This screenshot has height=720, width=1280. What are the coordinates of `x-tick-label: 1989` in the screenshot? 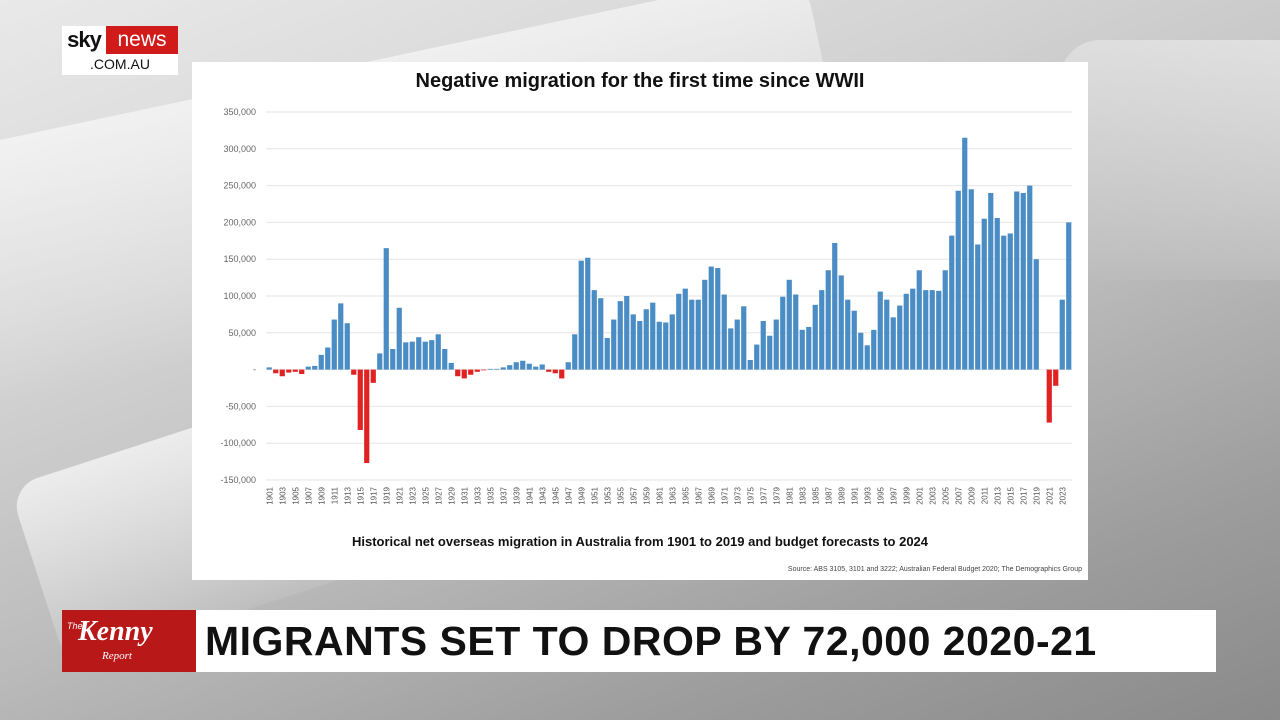 It's located at (841, 495).